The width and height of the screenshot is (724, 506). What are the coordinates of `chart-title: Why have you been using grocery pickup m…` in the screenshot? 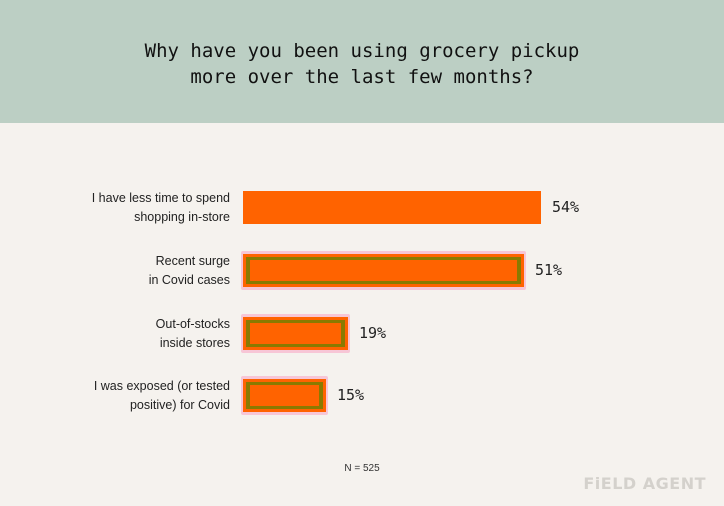 It's located at (362, 64).